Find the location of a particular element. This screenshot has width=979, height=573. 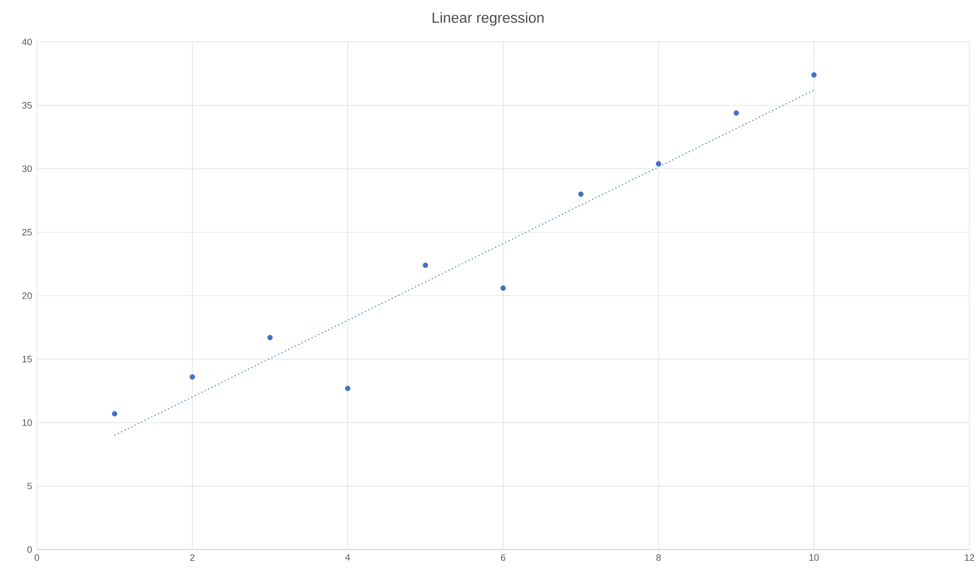

y-tick-label: 15 is located at coordinates (27, 359).